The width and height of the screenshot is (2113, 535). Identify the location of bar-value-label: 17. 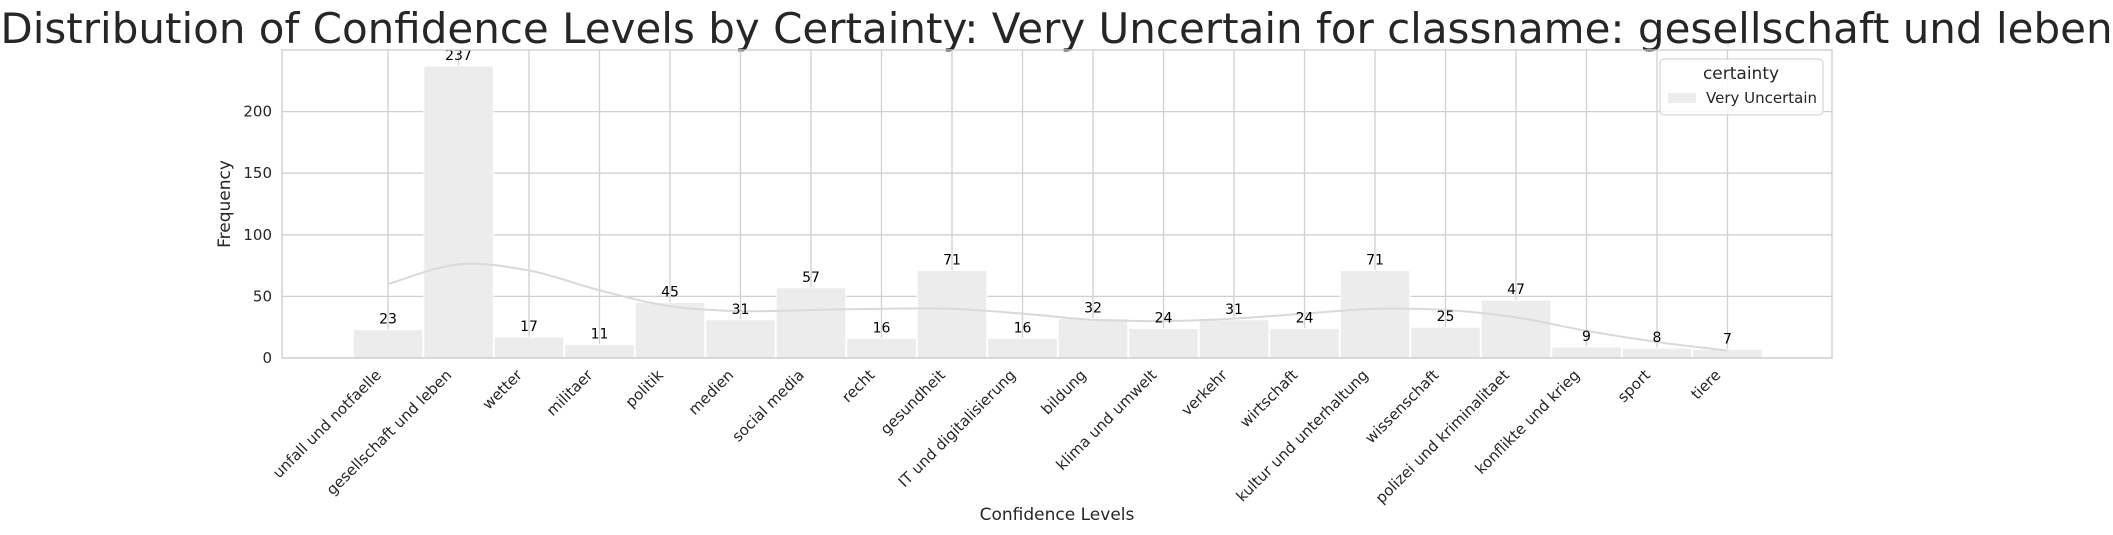
(529, 327).